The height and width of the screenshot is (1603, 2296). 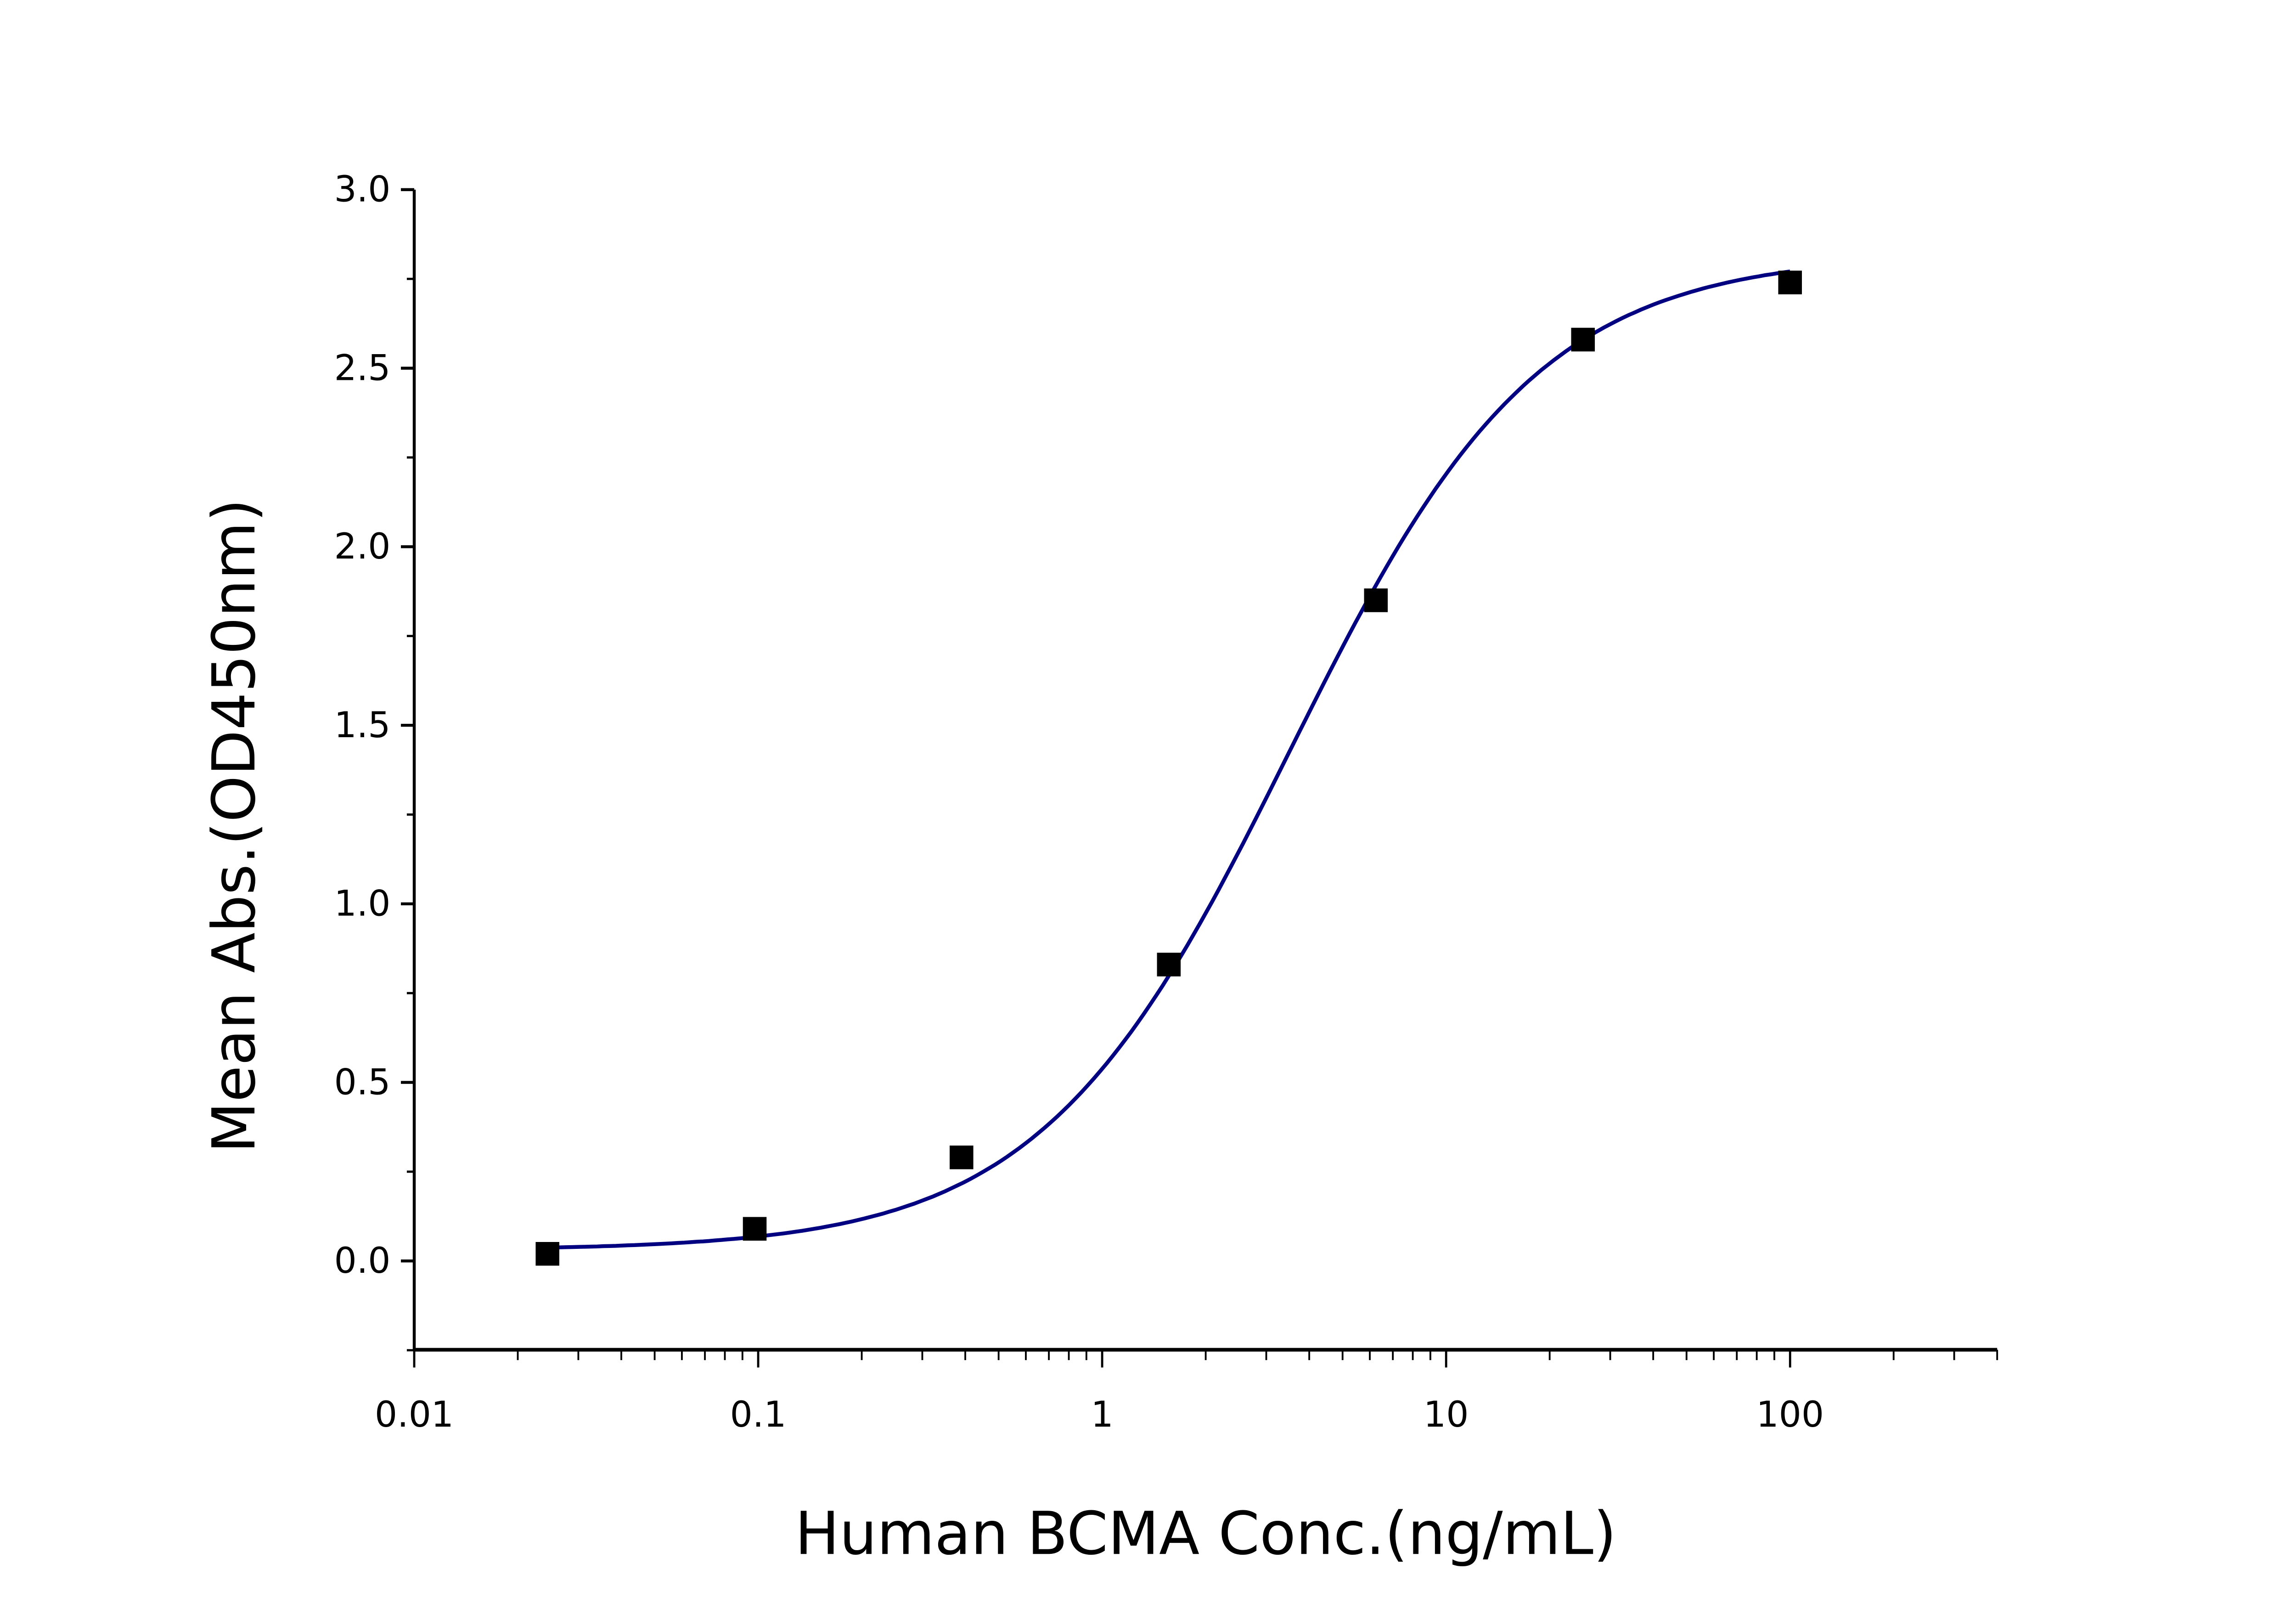 I want to click on y-tick-label: 3.0, so click(x=362, y=189).